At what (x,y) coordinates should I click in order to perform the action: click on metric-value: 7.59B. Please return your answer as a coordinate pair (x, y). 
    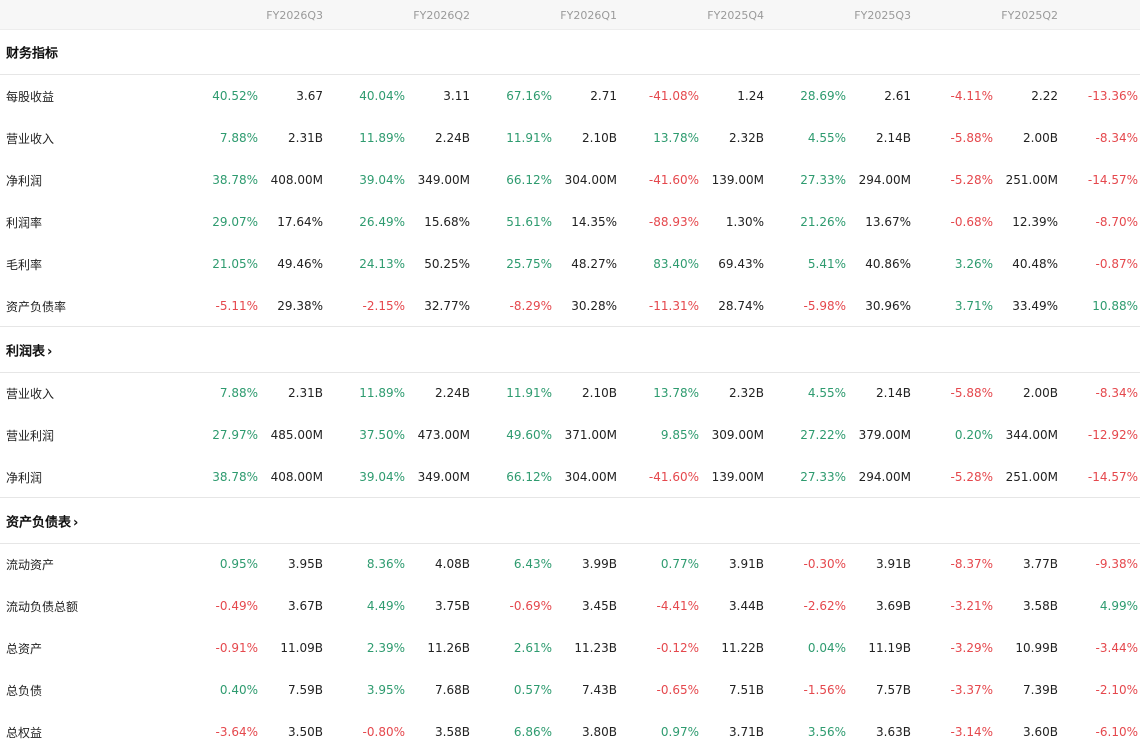
    Looking at the image, I should click on (305, 690).